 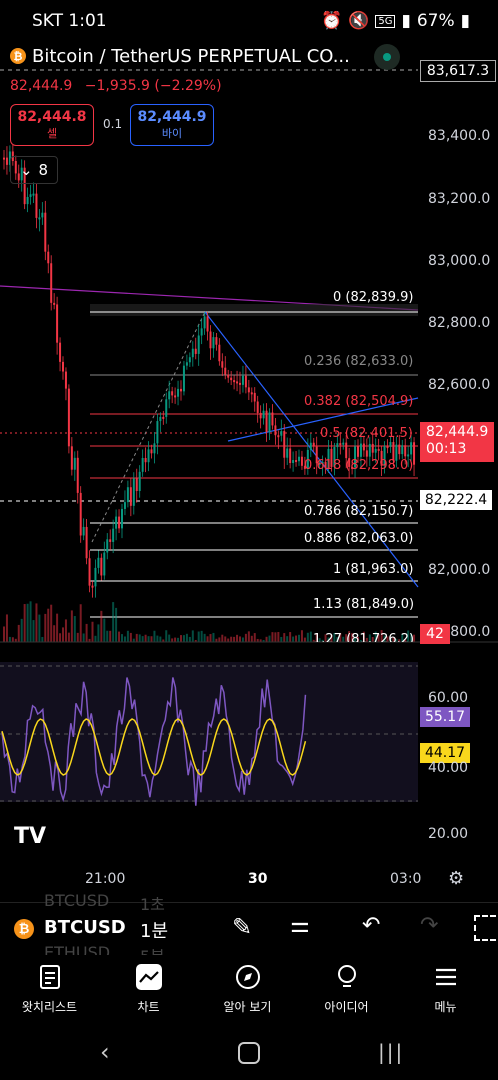 What do you see at coordinates (429, 925) in the screenshot?
I see `redo-icon: ↷` at bounding box center [429, 925].